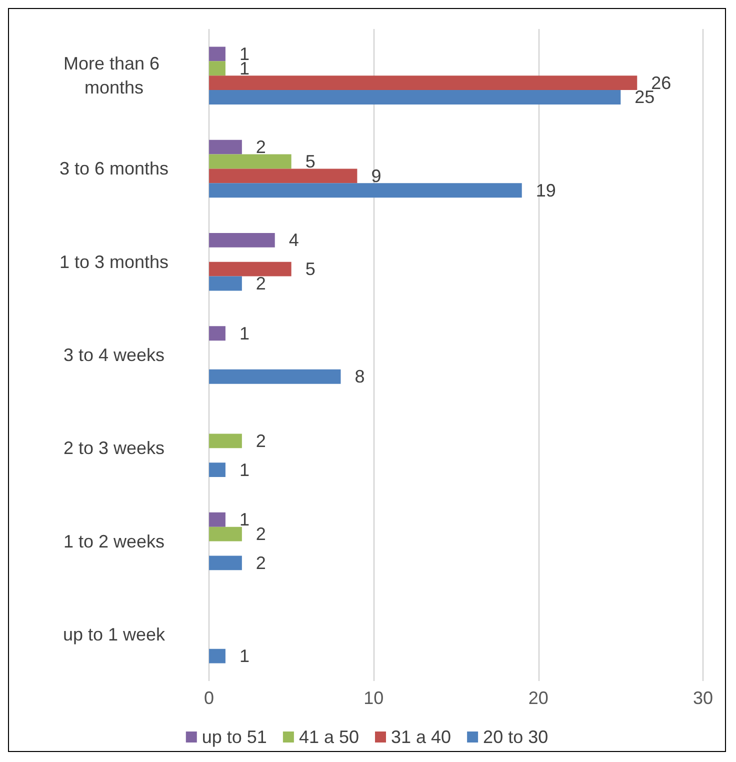 This screenshot has width=736, height=762. Describe the element at coordinates (293, 240) in the screenshot. I see `data-label: 4` at that location.